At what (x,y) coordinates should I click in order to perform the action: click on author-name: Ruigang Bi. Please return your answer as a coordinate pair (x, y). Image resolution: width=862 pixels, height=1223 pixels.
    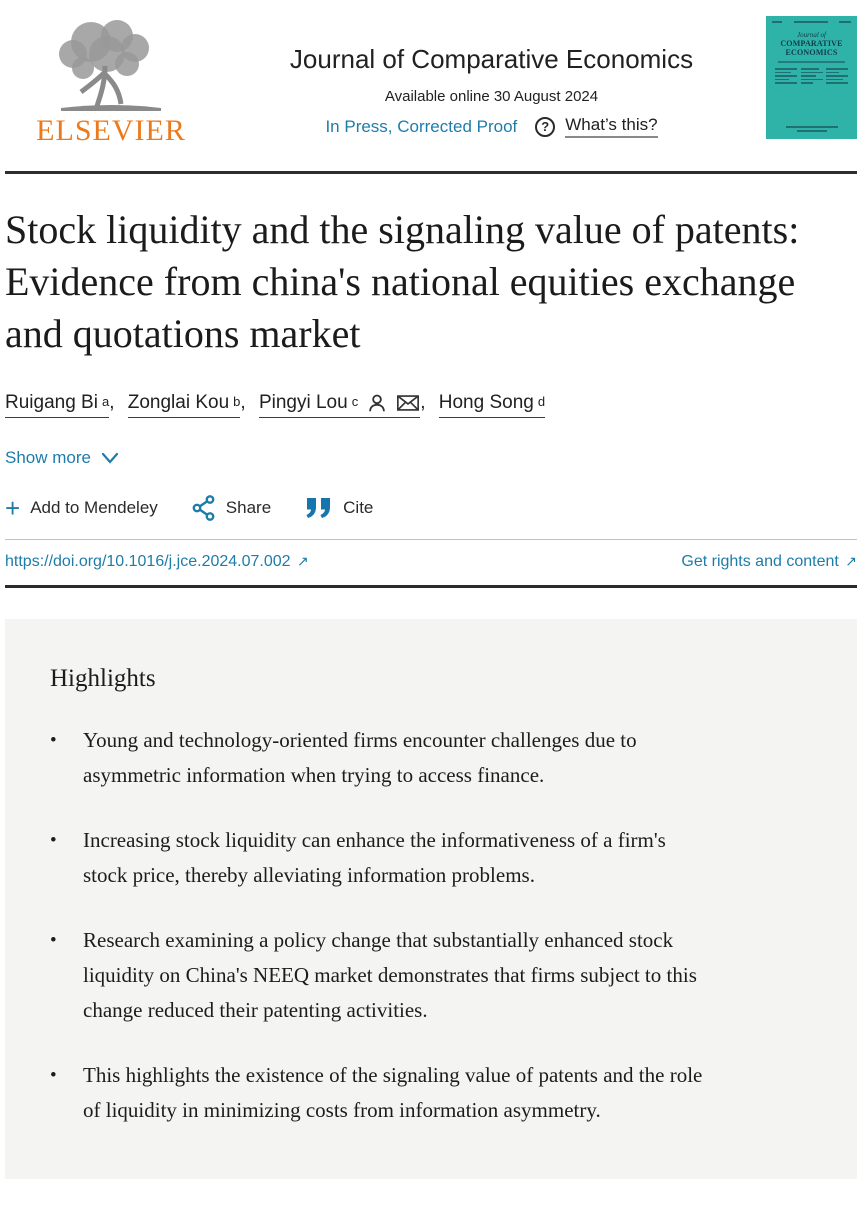
    Looking at the image, I should click on (51, 402).